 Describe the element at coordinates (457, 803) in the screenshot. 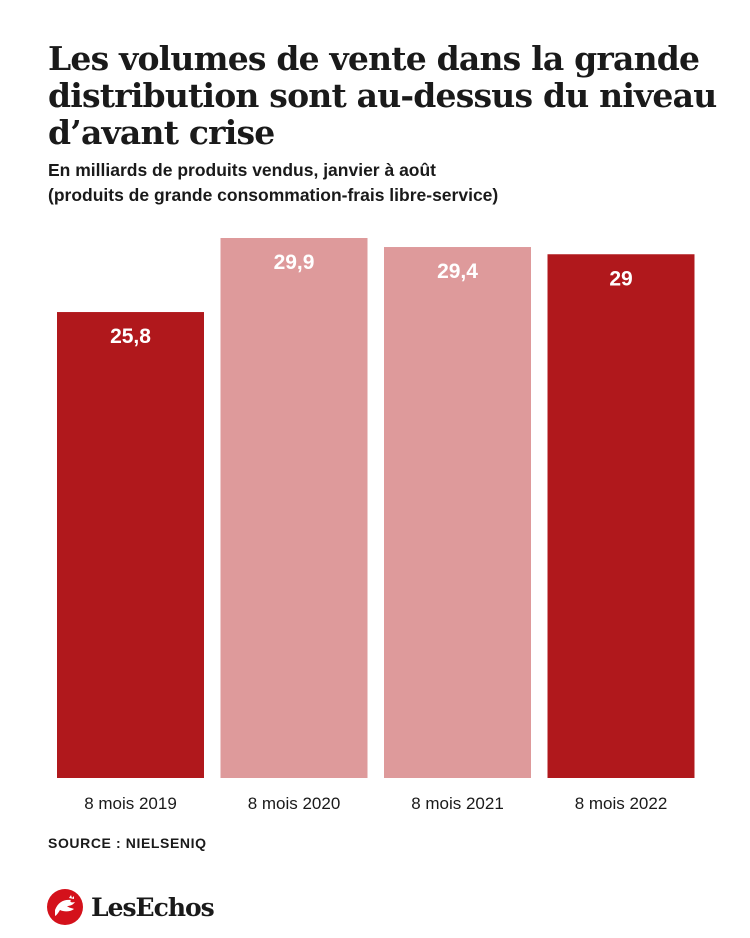

I see `category-label-3: 8 mois 2021` at that location.